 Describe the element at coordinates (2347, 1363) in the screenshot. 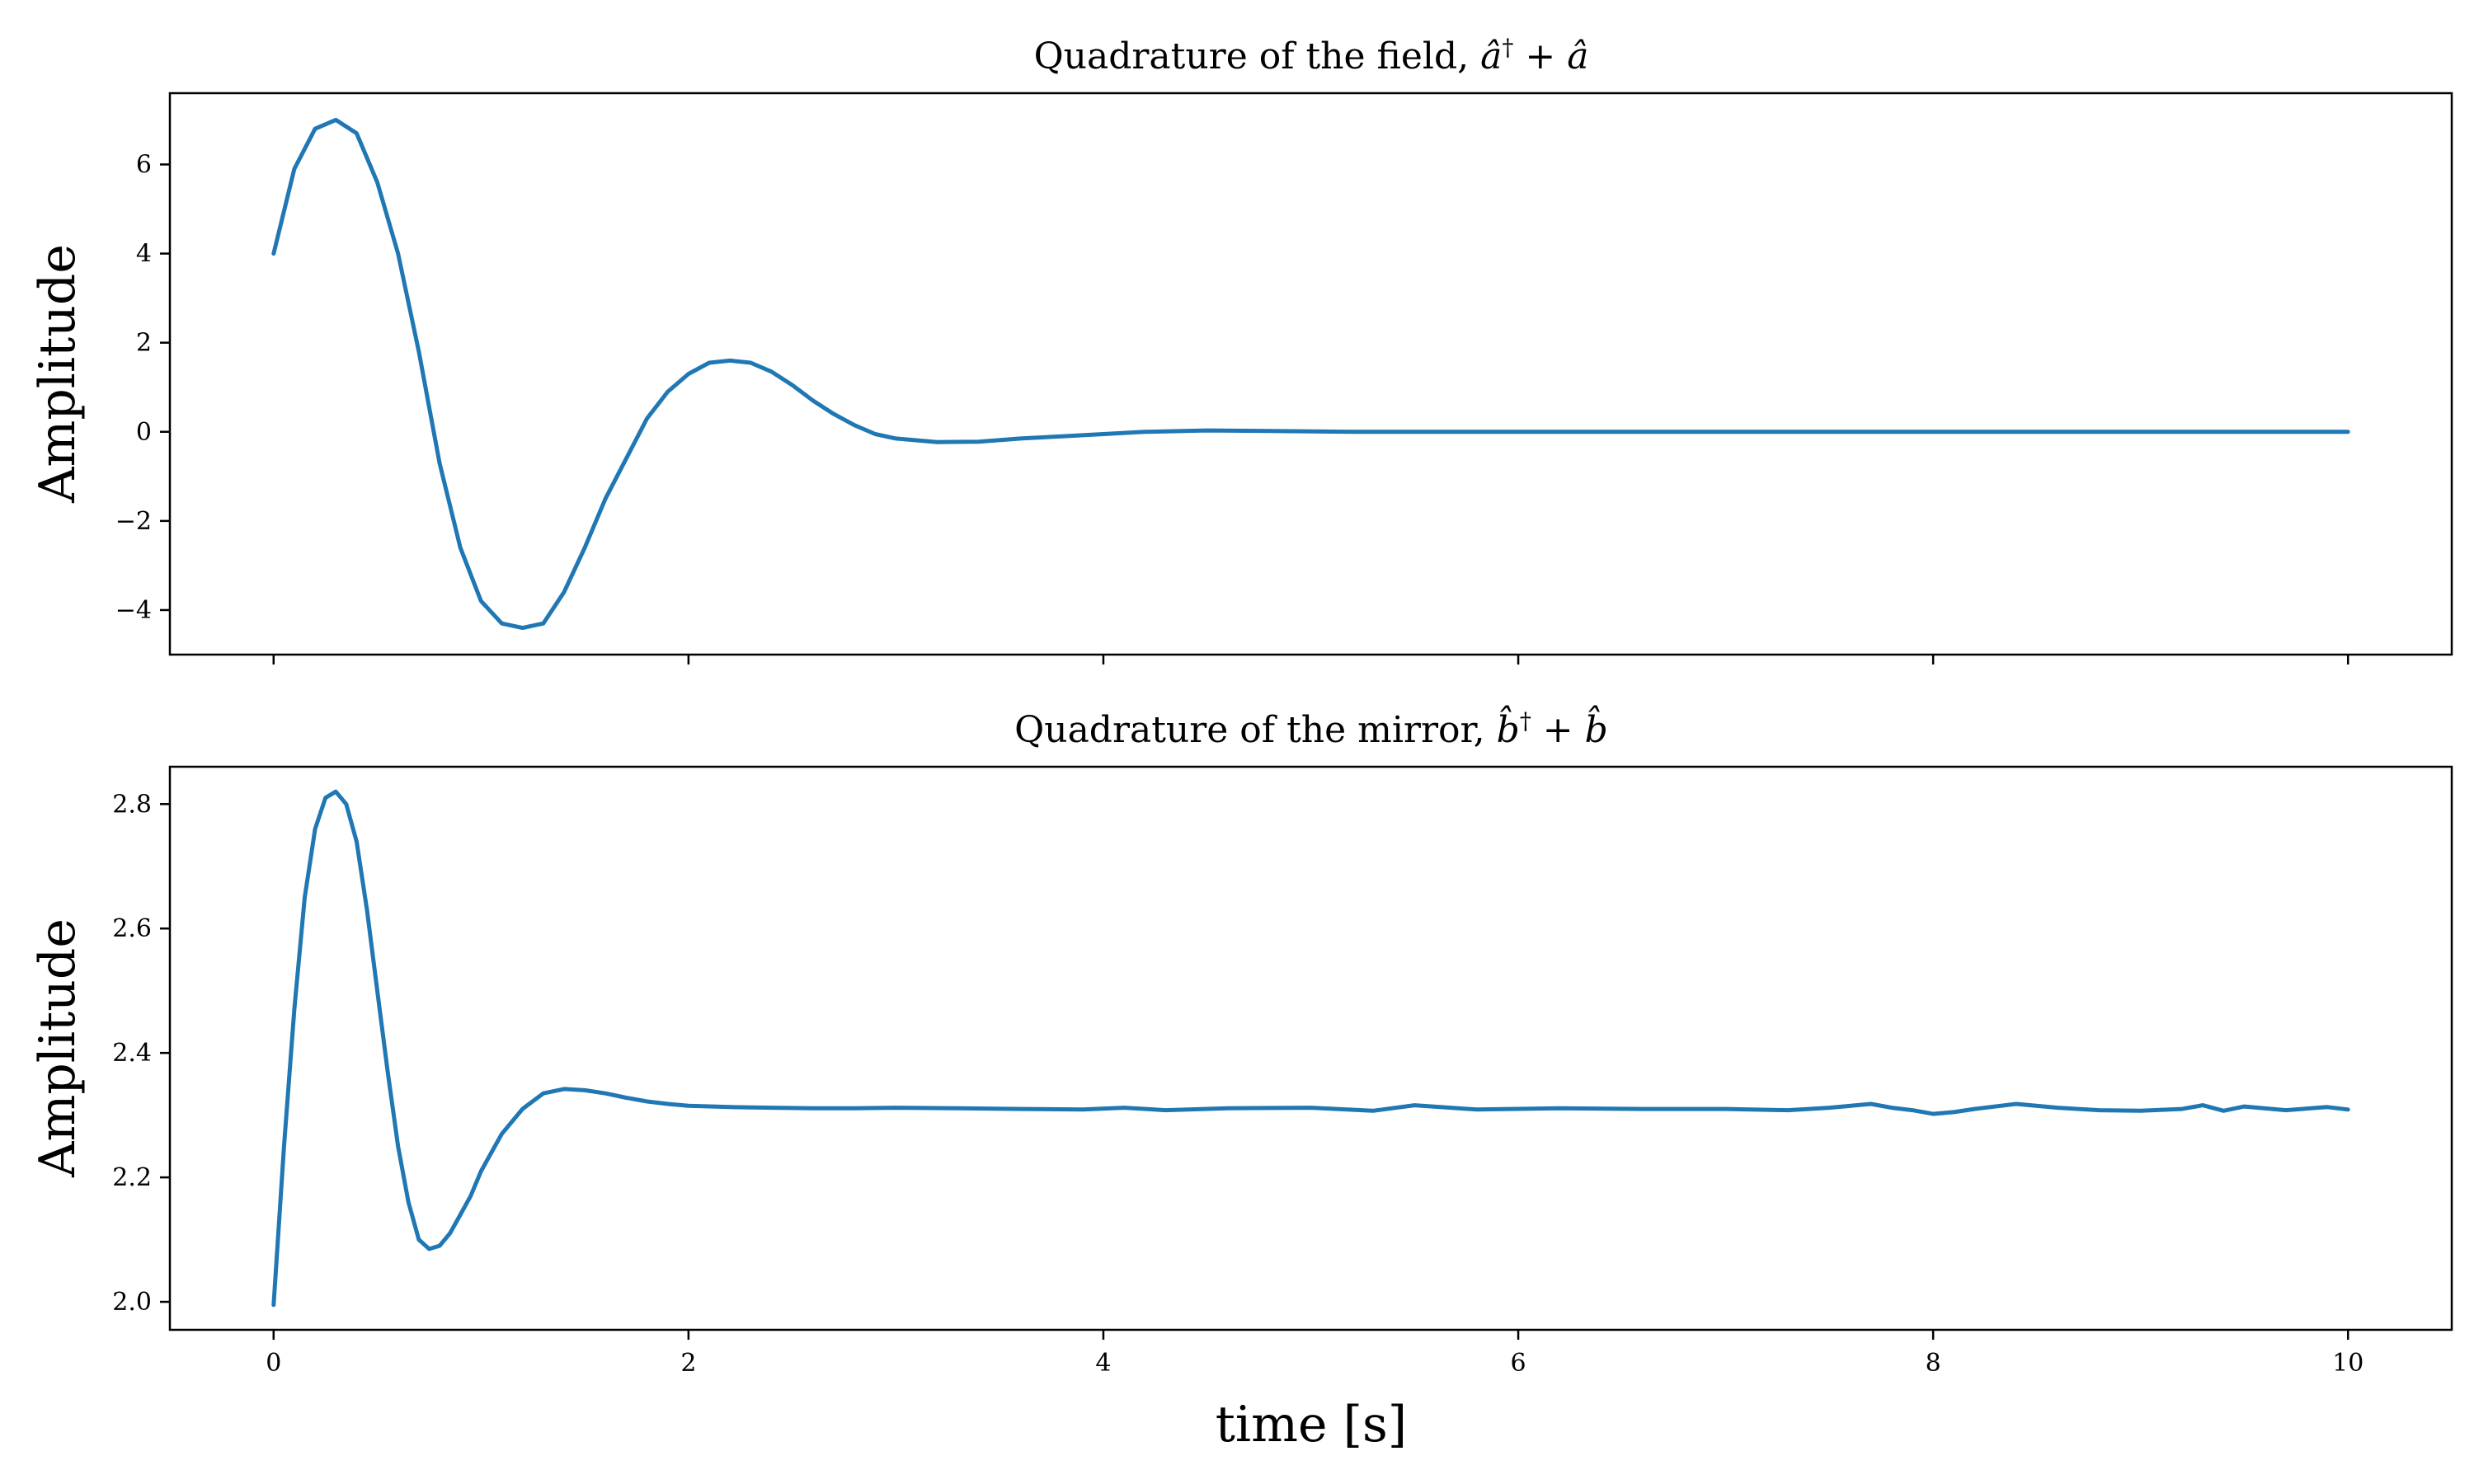

I see `mirror-x-tick-label: 10` at that location.